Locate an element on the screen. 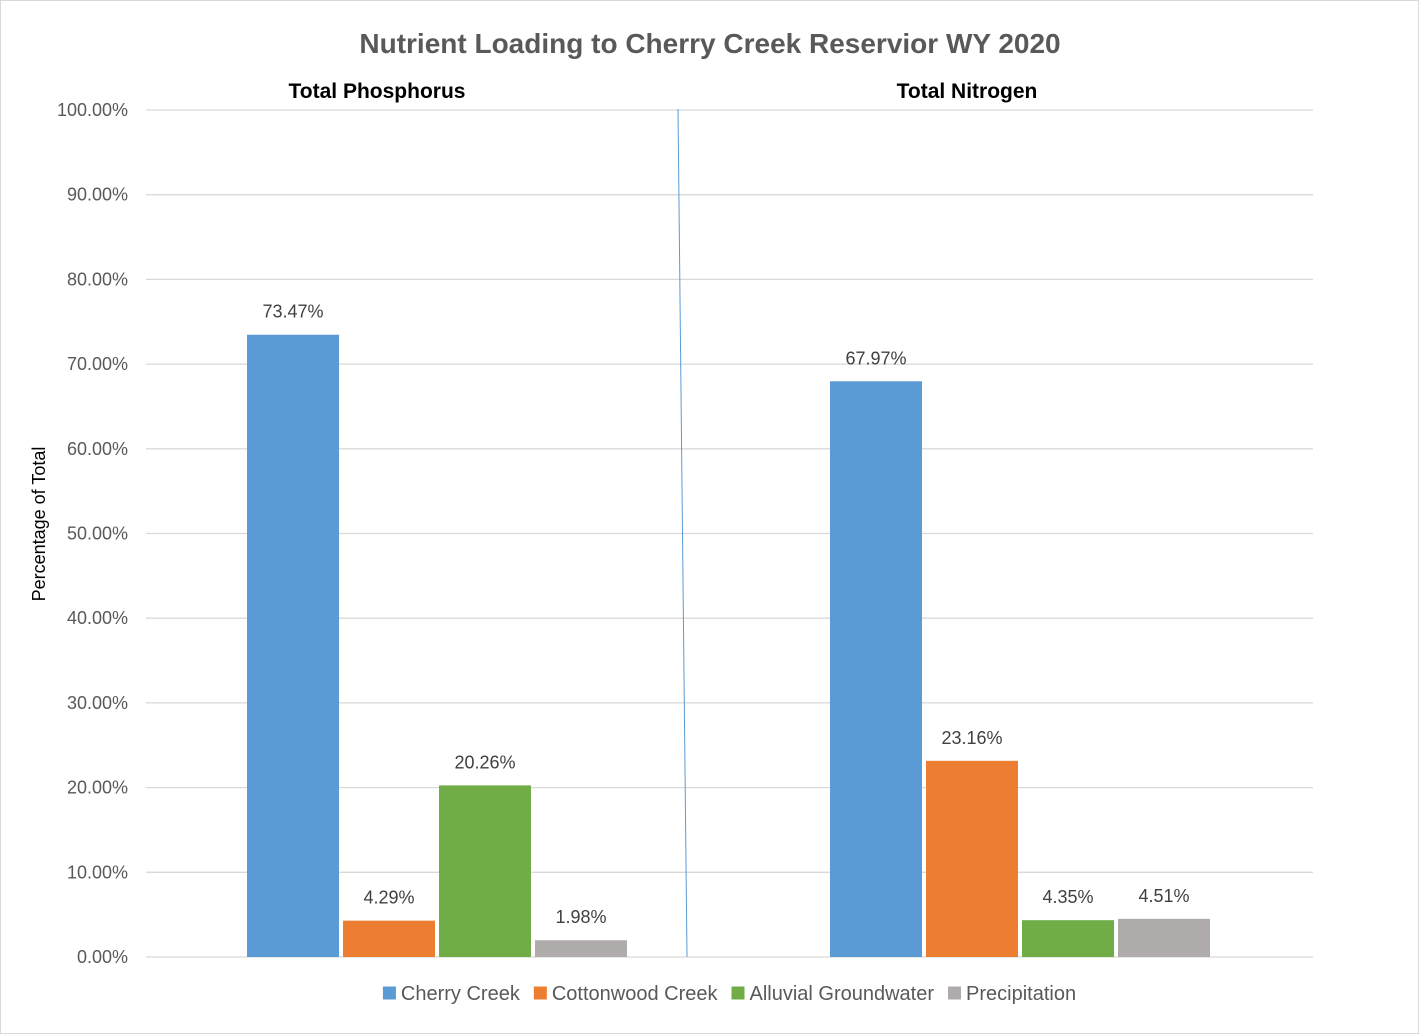 This screenshot has width=1419, height=1035. y-tick-label: 50.00% is located at coordinates (97, 534).